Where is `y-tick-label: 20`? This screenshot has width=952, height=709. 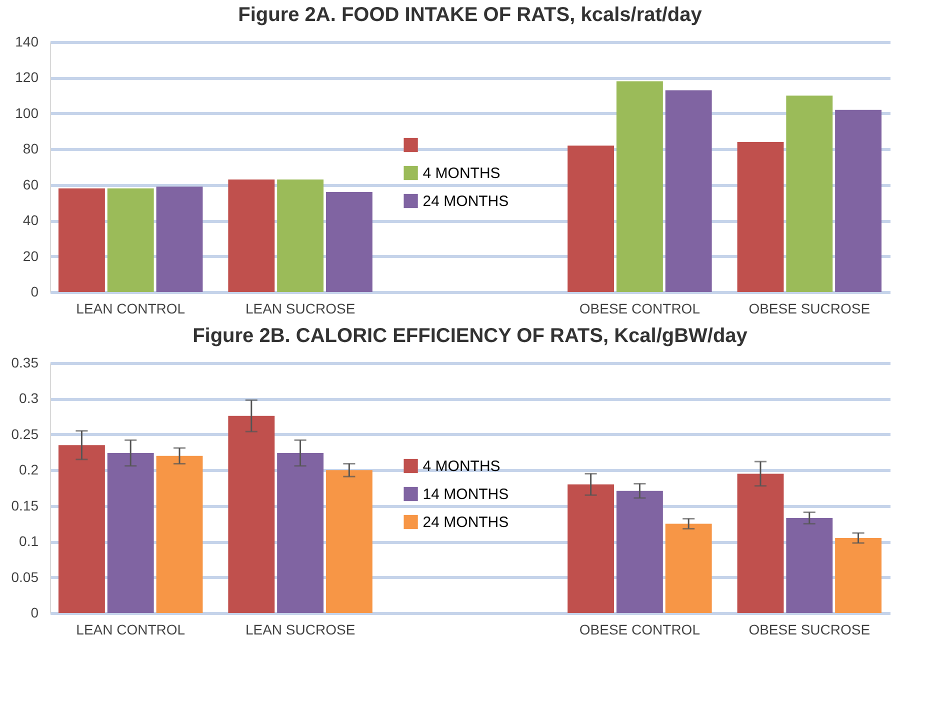 y-tick-label: 20 is located at coordinates (30, 256).